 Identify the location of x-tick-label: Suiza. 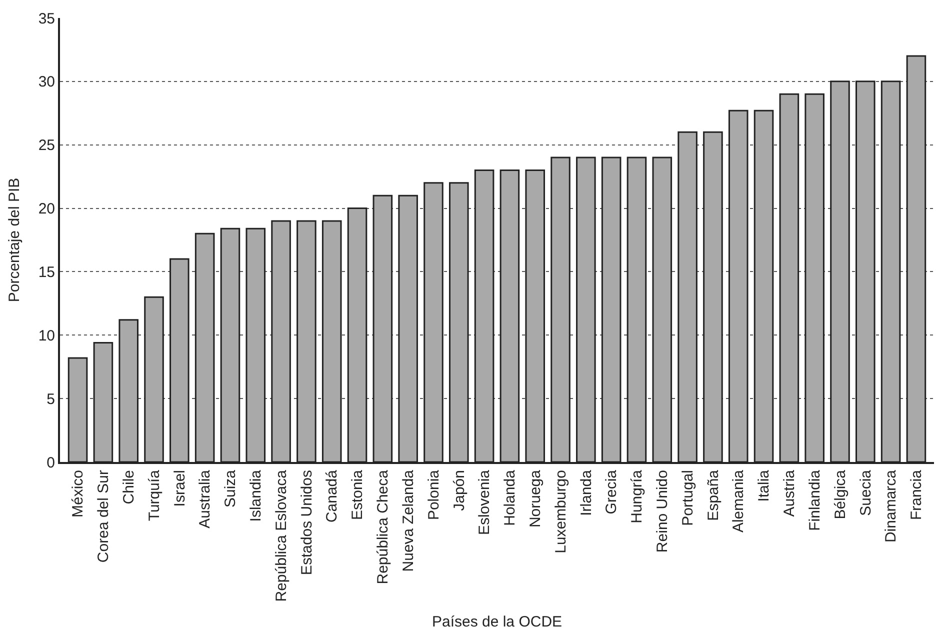
(231, 488).